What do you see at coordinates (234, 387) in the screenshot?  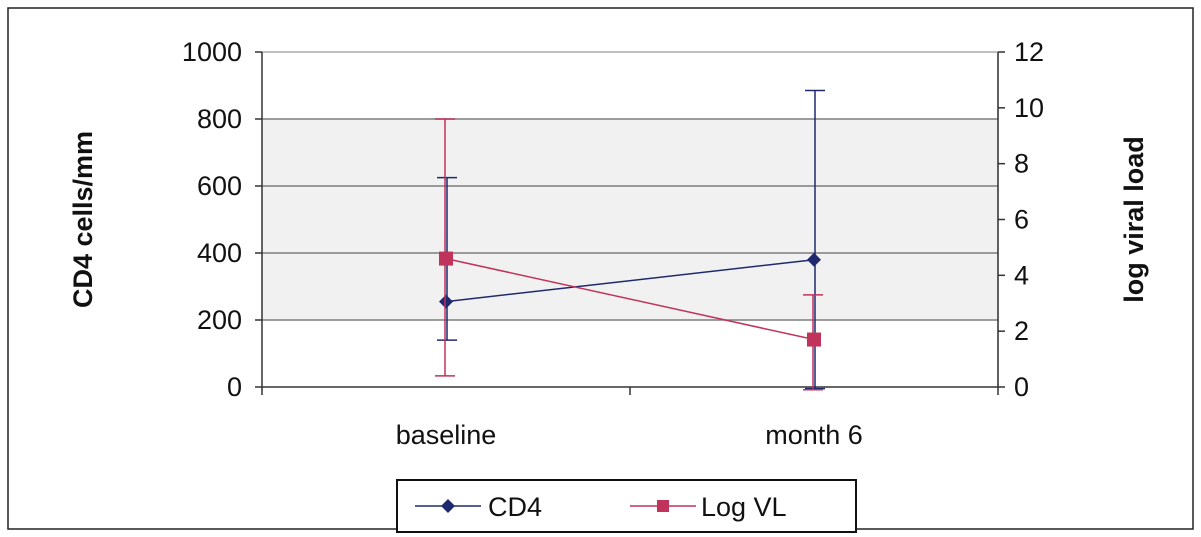 I see `left-tick-label: 0` at bounding box center [234, 387].